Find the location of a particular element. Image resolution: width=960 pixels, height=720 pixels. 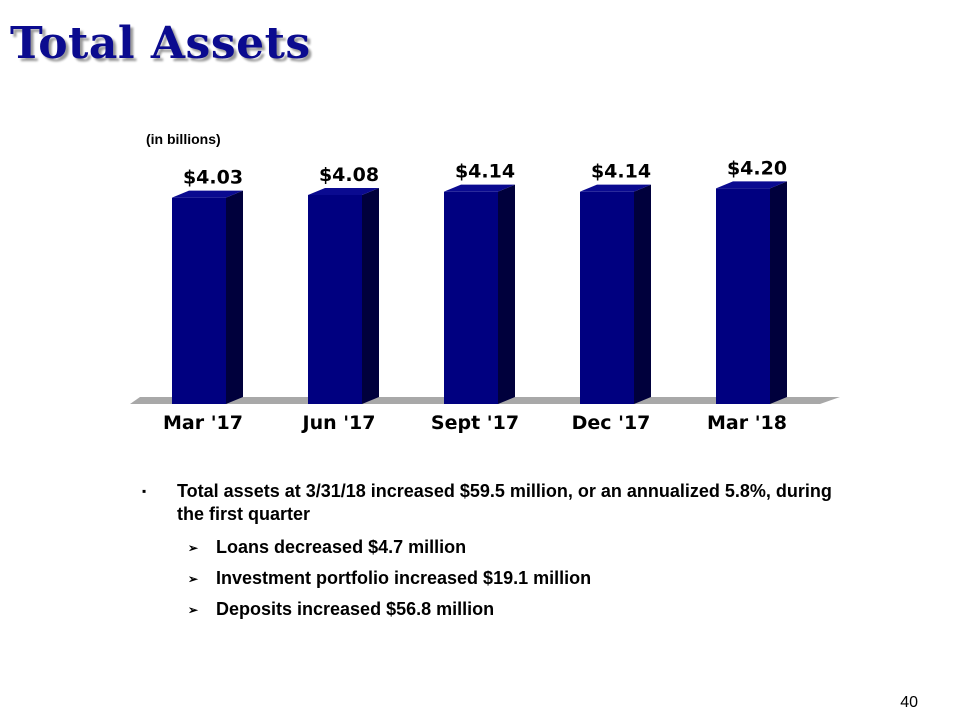

data-label: $4.20 is located at coordinates (757, 168).